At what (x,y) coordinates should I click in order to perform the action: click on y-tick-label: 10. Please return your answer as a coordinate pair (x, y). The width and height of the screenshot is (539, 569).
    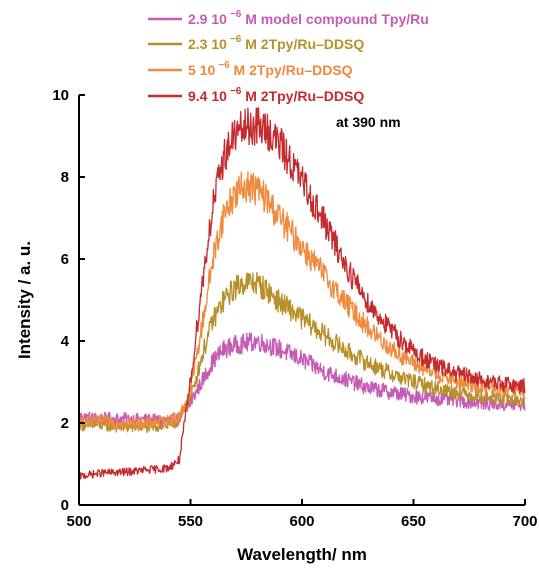
    Looking at the image, I should click on (60, 95).